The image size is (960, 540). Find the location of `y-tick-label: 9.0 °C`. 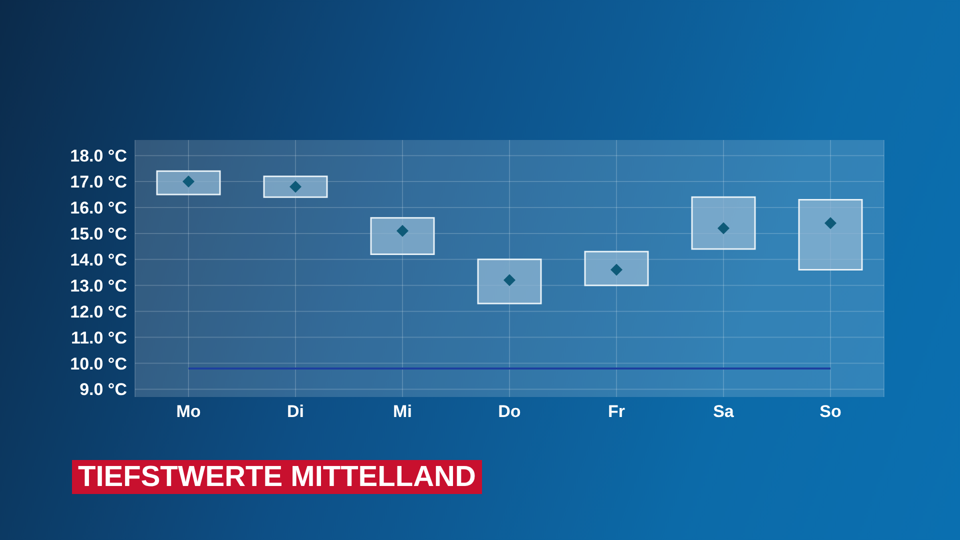

y-tick-label: 9.0 °C is located at coordinates (103, 390).